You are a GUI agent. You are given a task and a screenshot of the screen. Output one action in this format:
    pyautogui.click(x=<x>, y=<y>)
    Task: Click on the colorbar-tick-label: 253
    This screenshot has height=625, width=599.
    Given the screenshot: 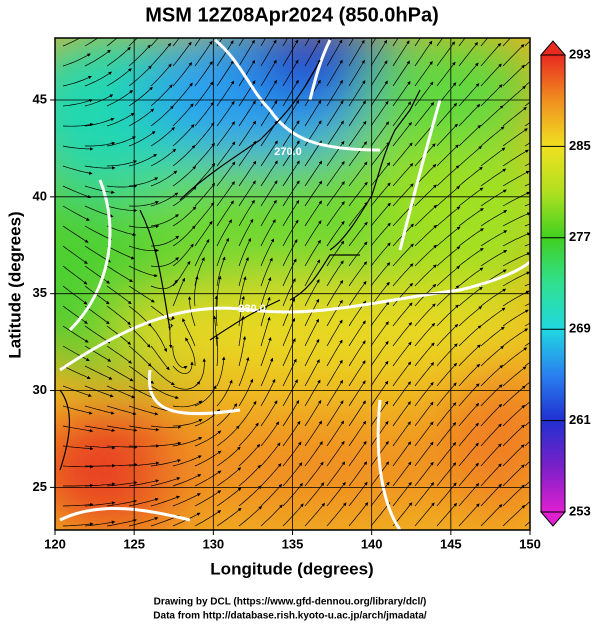 What is the action you would take?
    pyautogui.click(x=580, y=510)
    